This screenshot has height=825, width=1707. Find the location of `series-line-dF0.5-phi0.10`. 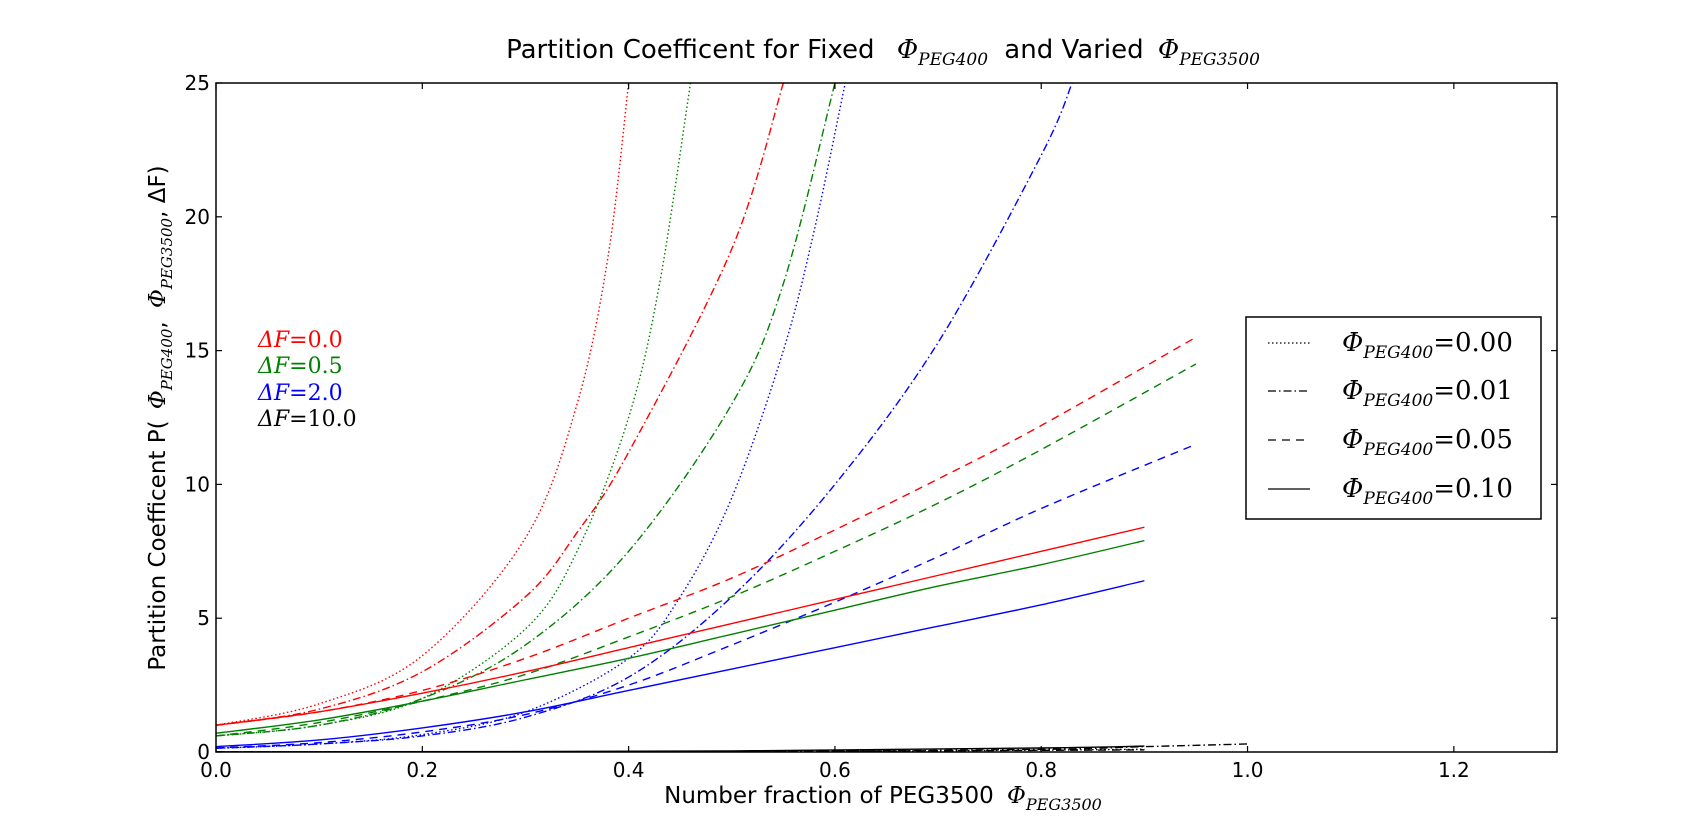

series-line-dF0.5-phi0.10 is located at coordinates (680, 636).